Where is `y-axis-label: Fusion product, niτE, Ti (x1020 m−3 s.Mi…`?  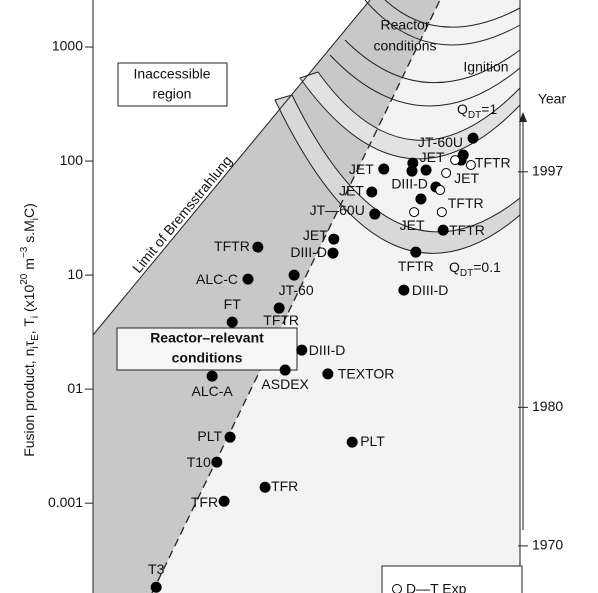 y-axis-label: Fusion product, niτE, Ti (x1020 m−3 s.Mi… is located at coordinates (30, 330).